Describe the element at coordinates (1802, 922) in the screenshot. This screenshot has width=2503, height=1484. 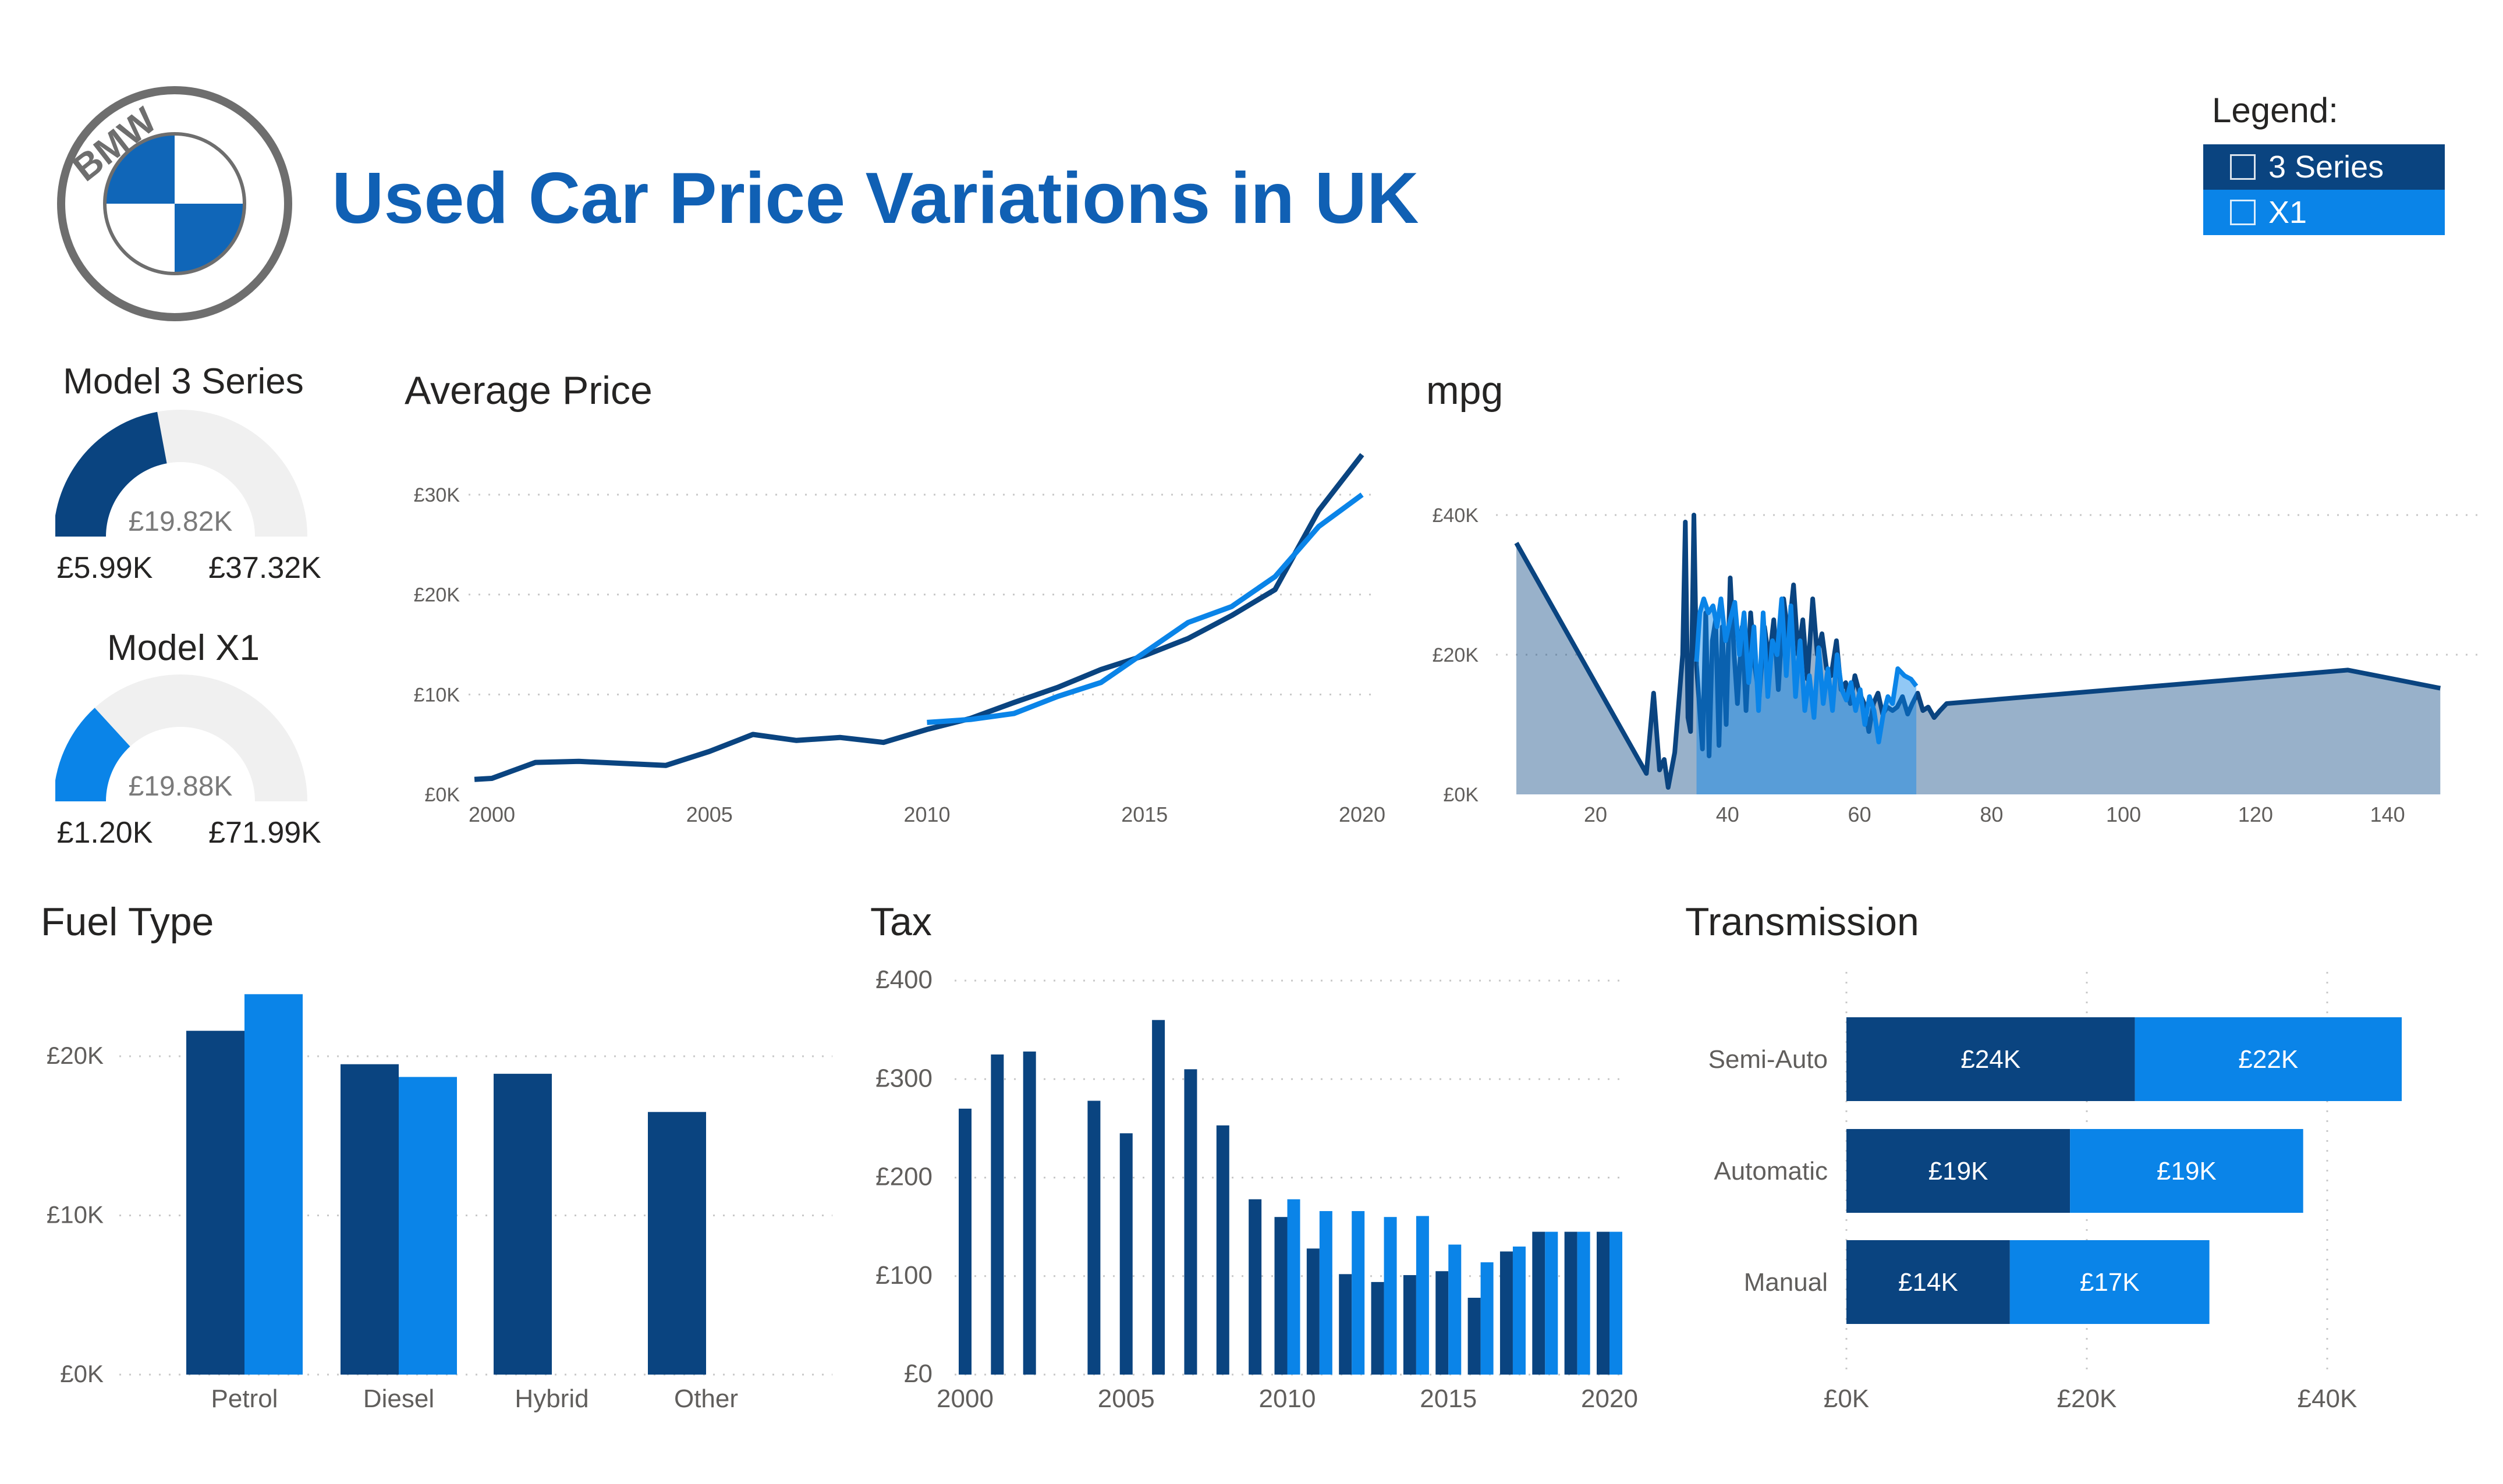
I see `chart-title-transmission: Transmission` at that location.